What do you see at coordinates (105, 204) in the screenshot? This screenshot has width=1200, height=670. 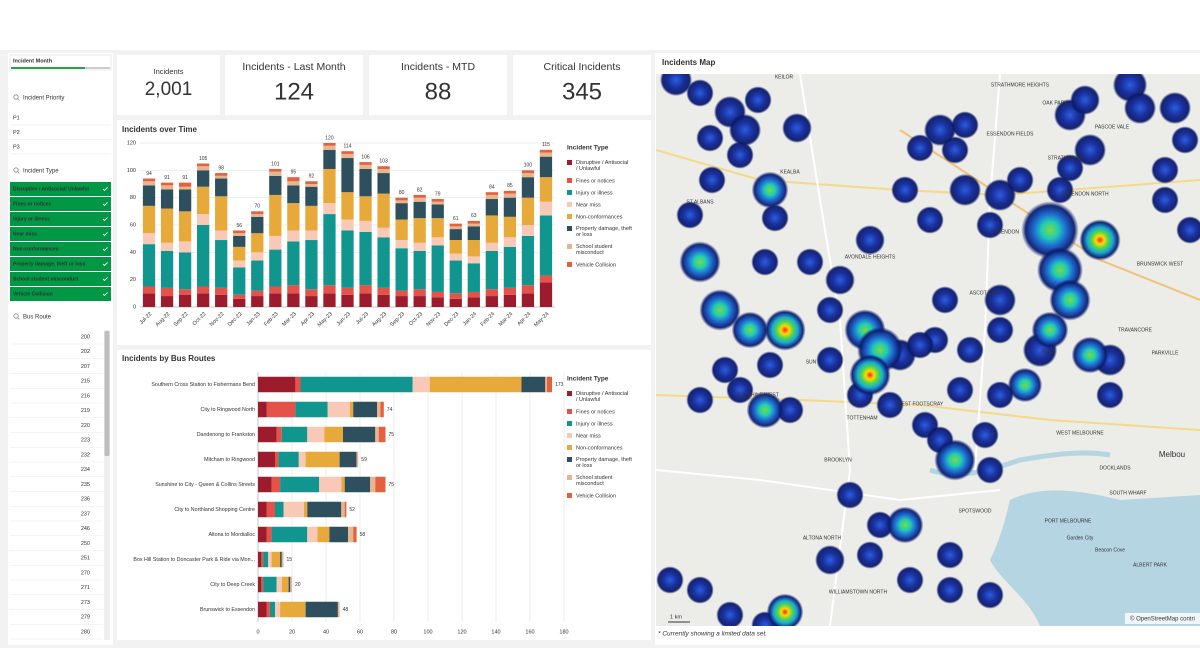 I see `check-icon` at bounding box center [105, 204].